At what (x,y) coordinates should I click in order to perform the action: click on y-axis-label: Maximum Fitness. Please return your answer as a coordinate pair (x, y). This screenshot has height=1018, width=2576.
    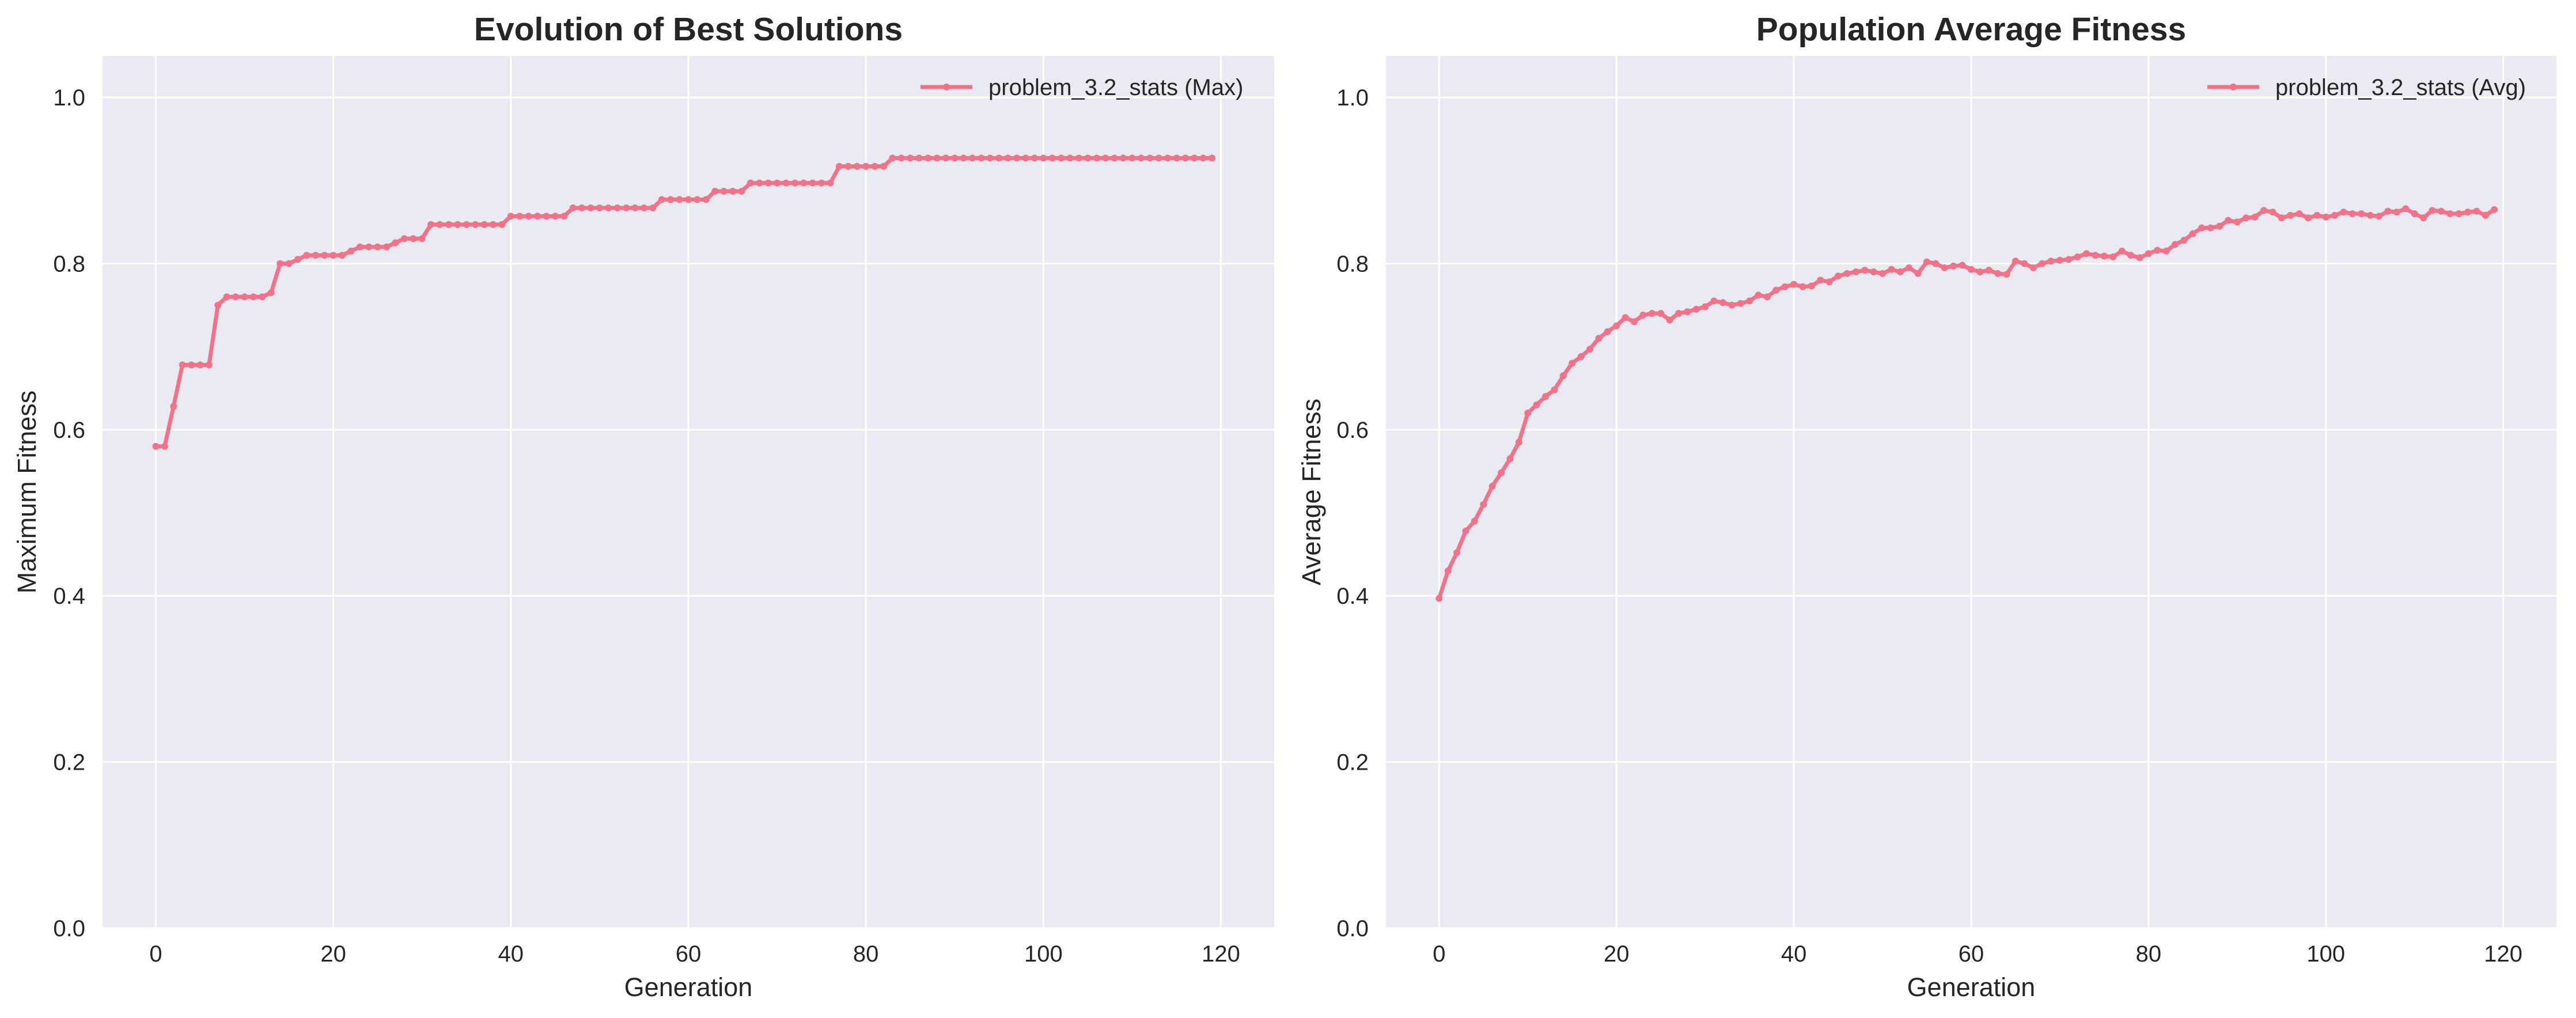
    Looking at the image, I should click on (26, 492).